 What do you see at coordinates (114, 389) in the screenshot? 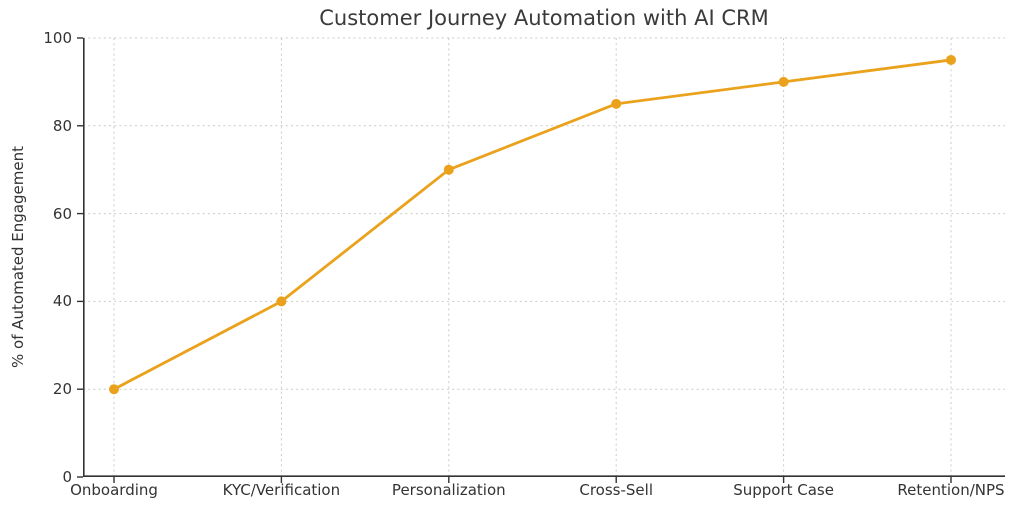
I see `data-point-onboarding` at bounding box center [114, 389].